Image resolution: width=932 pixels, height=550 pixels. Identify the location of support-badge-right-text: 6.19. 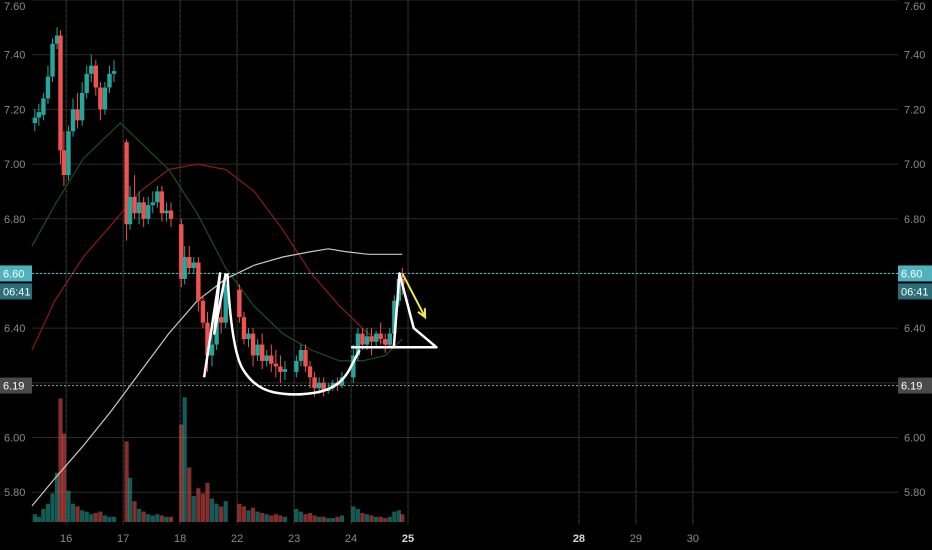
(911, 387).